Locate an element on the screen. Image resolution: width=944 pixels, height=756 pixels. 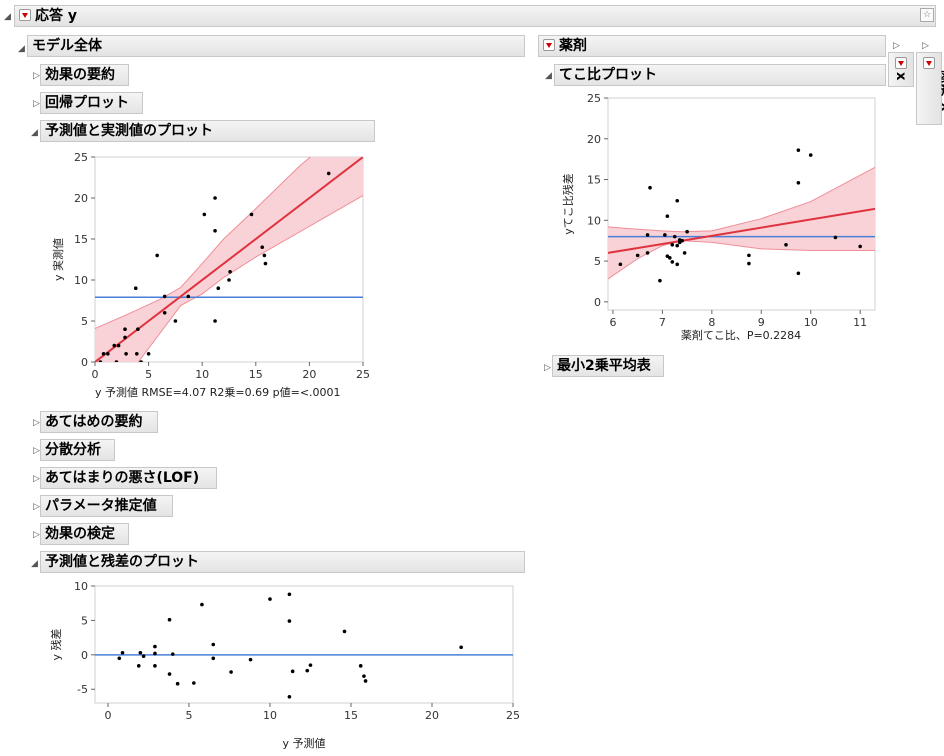
x-tick-label: 6 is located at coordinates (612, 322).